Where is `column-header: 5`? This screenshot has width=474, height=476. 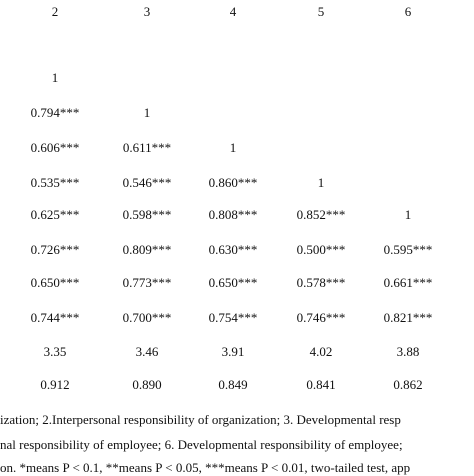
column-header: 5 is located at coordinates (321, 11).